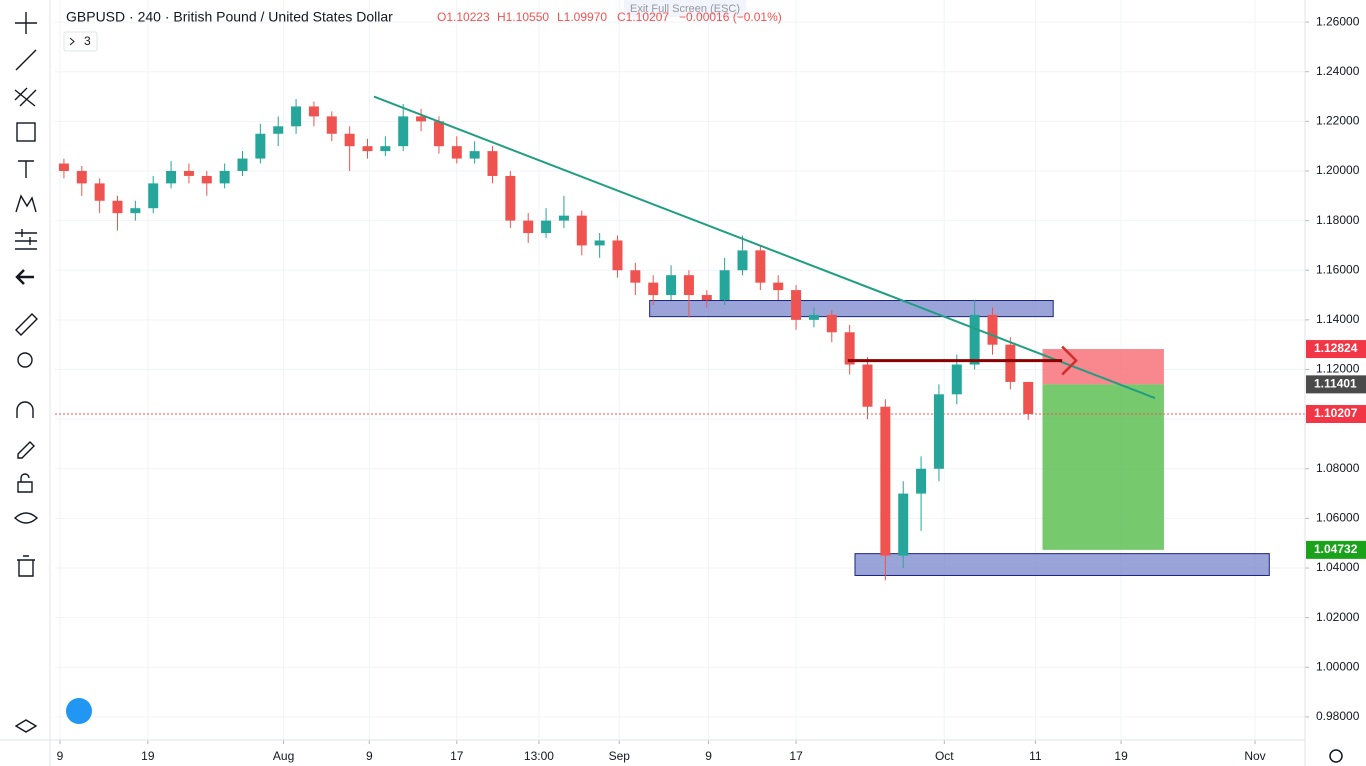  I want to click on ohlc-value: L1.09970, so click(582, 17).